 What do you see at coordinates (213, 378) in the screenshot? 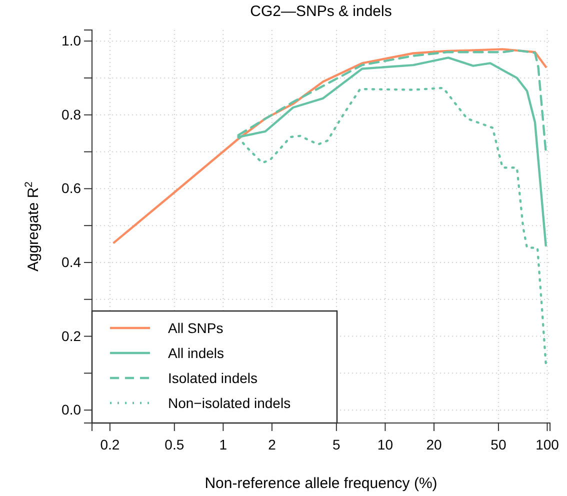
I see `legend-label: Isolated indels` at bounding box center [213, 378].